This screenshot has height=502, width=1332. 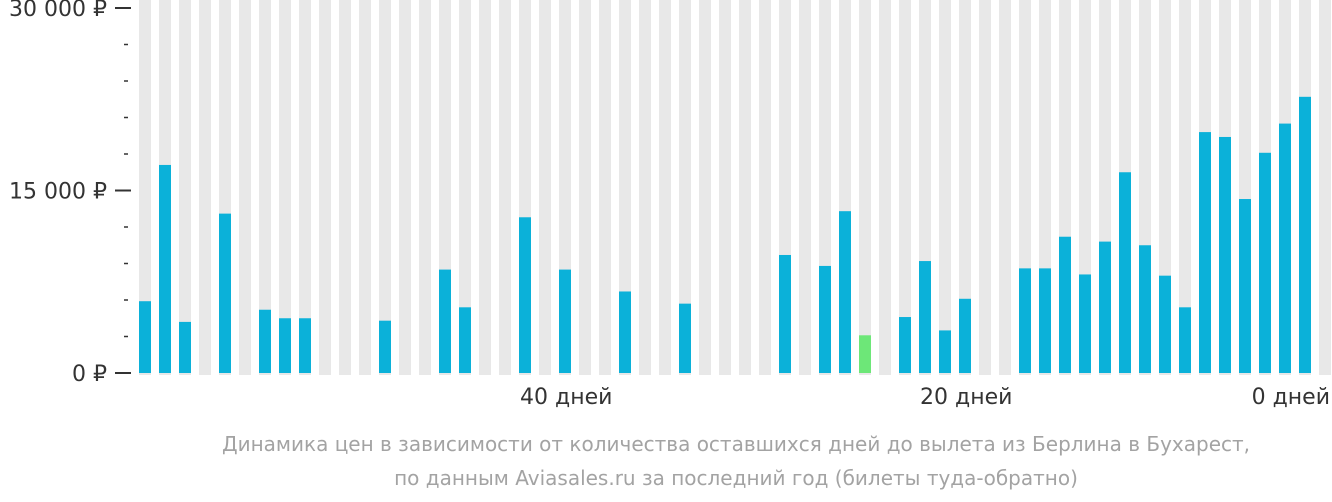 What do you see at coordinates (58, 192) in the screenshot?
I see `y-tick-label: 15 000 ₽` at bounding box center [58, 192].